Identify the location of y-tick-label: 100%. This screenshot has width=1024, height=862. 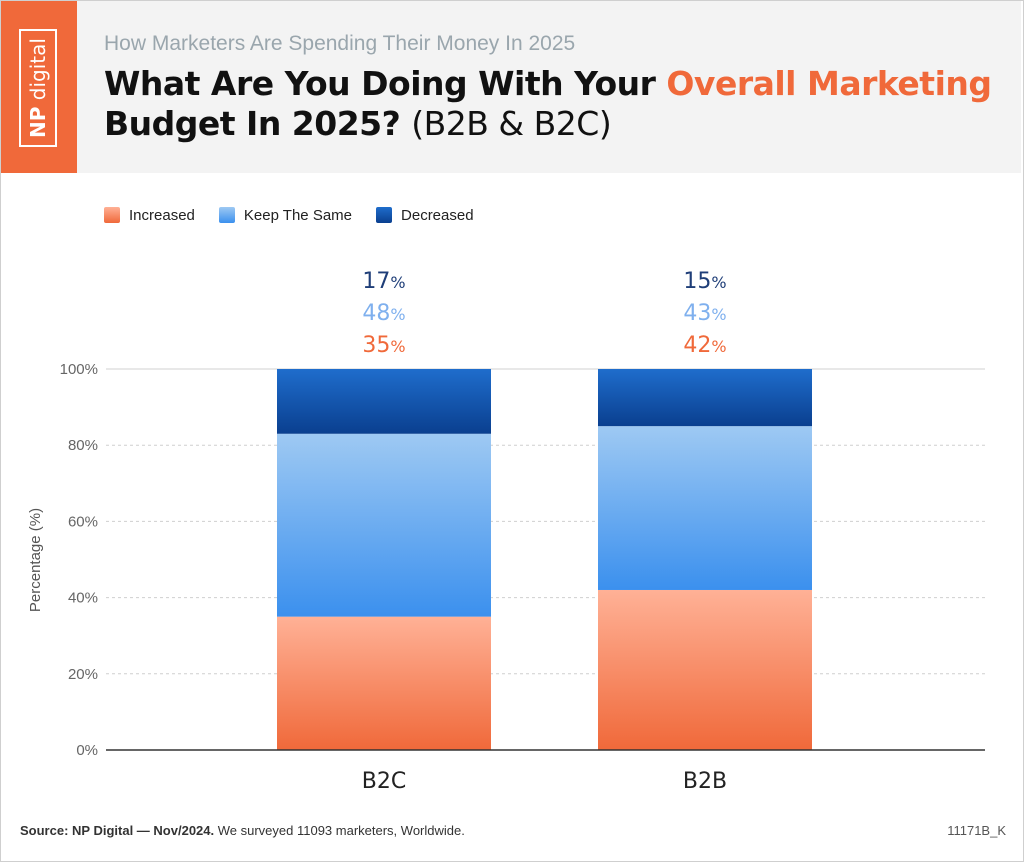
(79, 369).